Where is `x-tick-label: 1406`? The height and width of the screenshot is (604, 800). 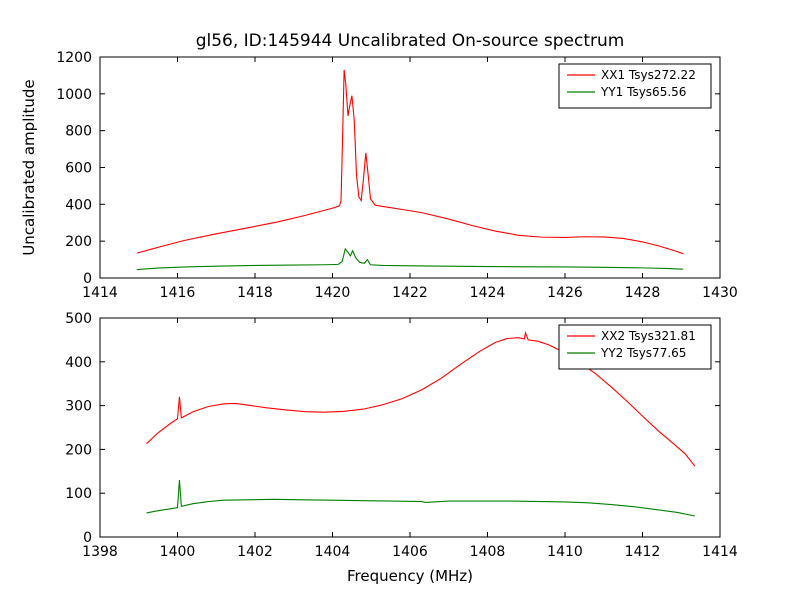
x-tick-label: 1406 is located at coordinates (410, 552).